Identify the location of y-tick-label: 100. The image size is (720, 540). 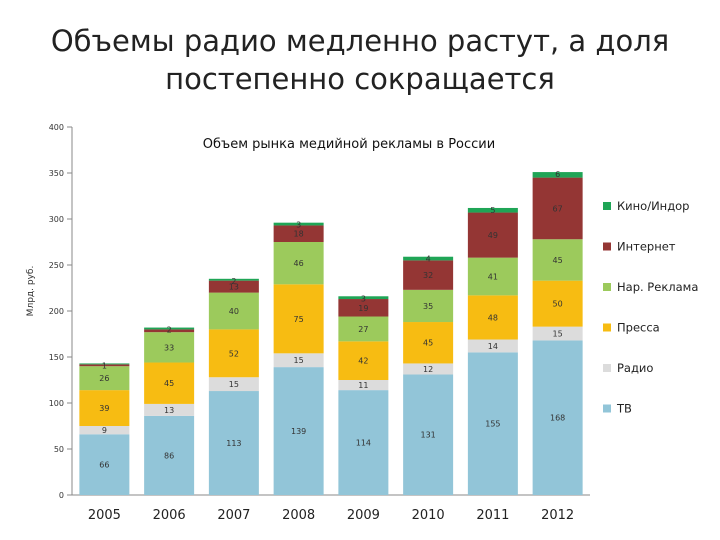
(56, 403).